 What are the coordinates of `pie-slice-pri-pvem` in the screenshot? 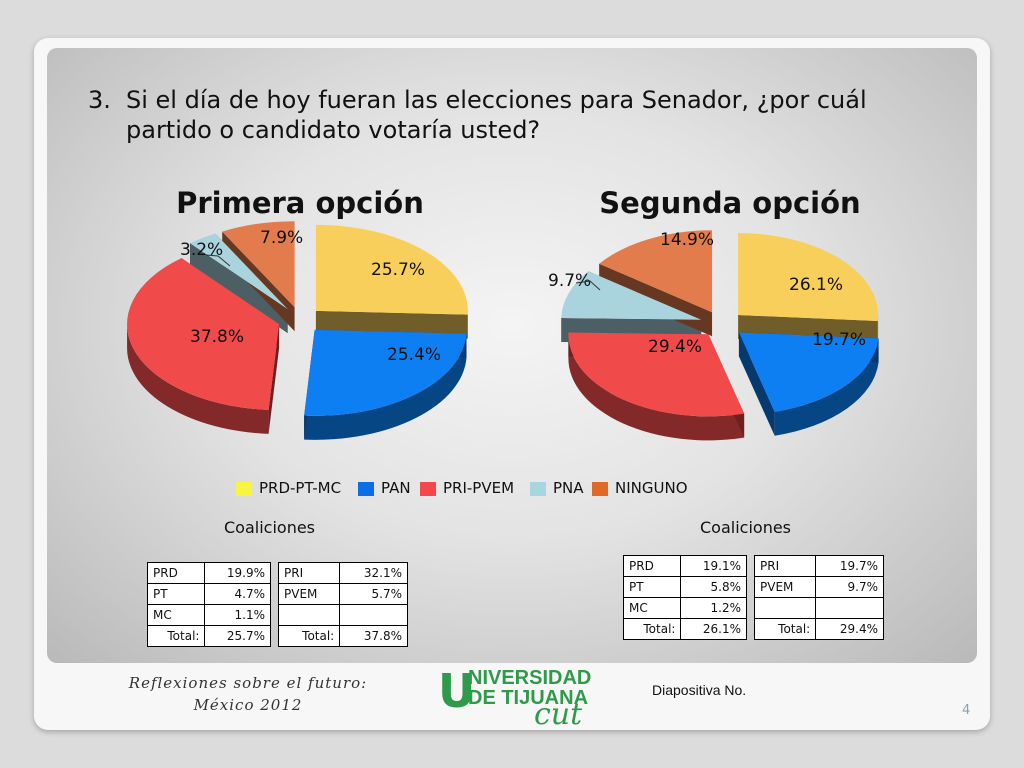 It's located at (203, 334).